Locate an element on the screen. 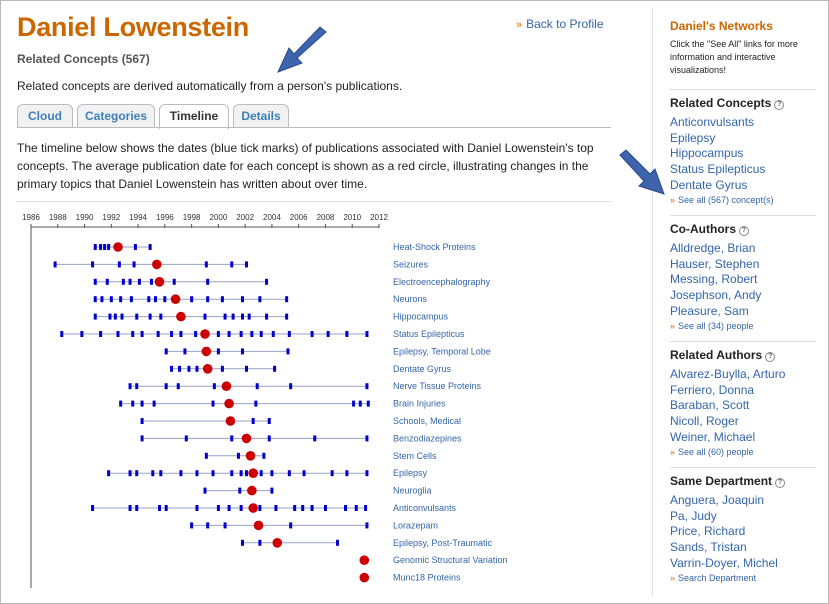 The height and width of the screenshot is (604, 829). concept-label-link: Heat-Shock Proteins is located at coordinates (434, 247).